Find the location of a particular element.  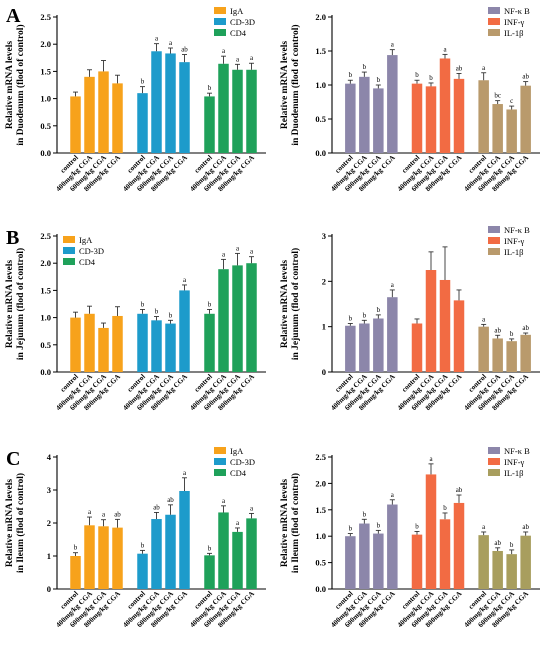

y-tick-label: 2.5 is located at coordinates (45, 236).